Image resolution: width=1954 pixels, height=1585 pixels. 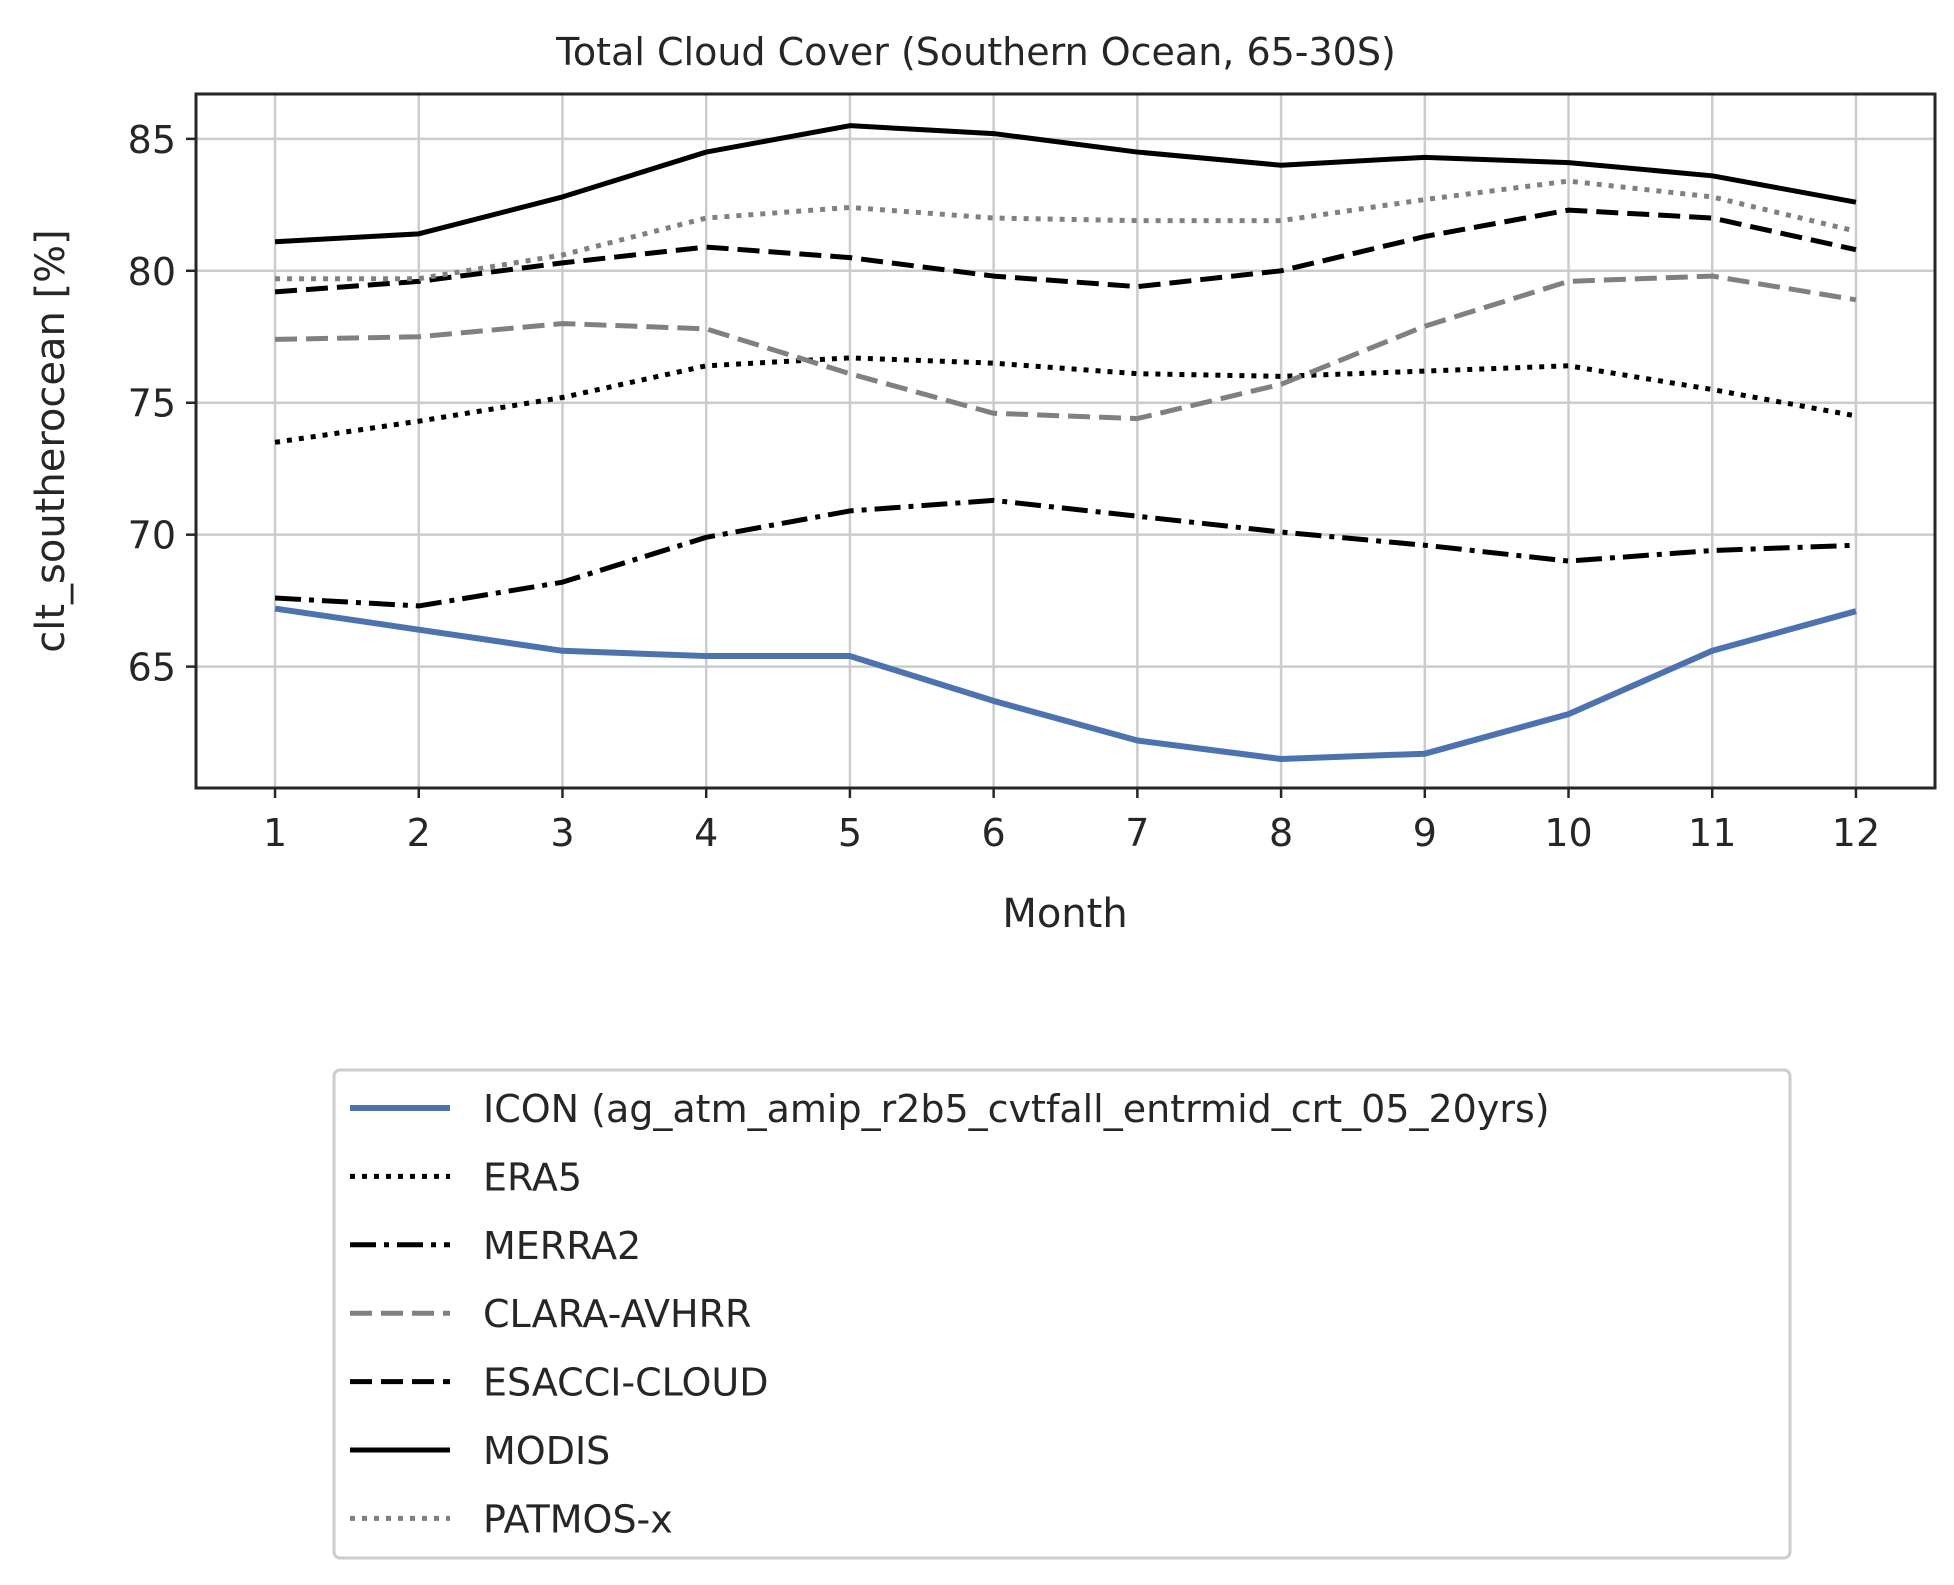 What do you see at coordinates (1065, 400) in the screenshot?
I see `series-line-era5` at bounding box center [1065, 400].